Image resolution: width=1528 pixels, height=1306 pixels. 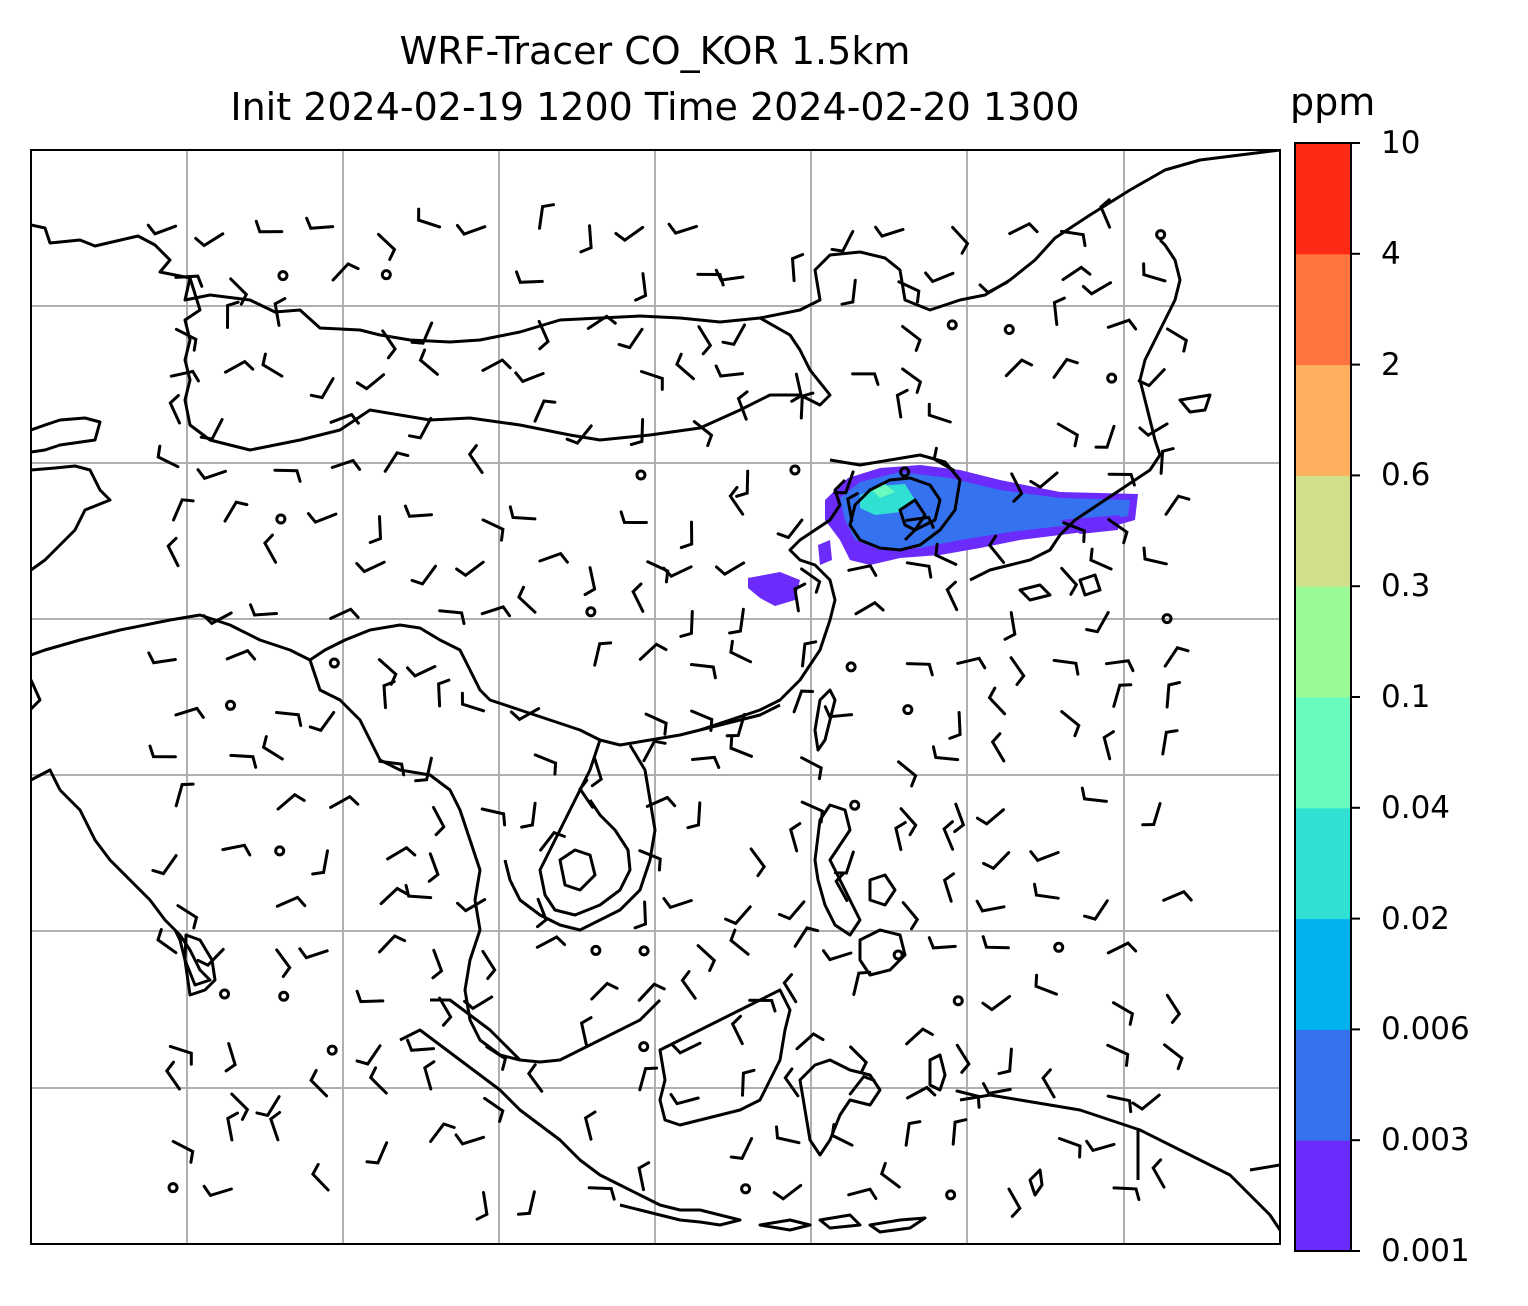 I want to click on colorbar-tick-label: 0.04, so click(x=1416, y=807).